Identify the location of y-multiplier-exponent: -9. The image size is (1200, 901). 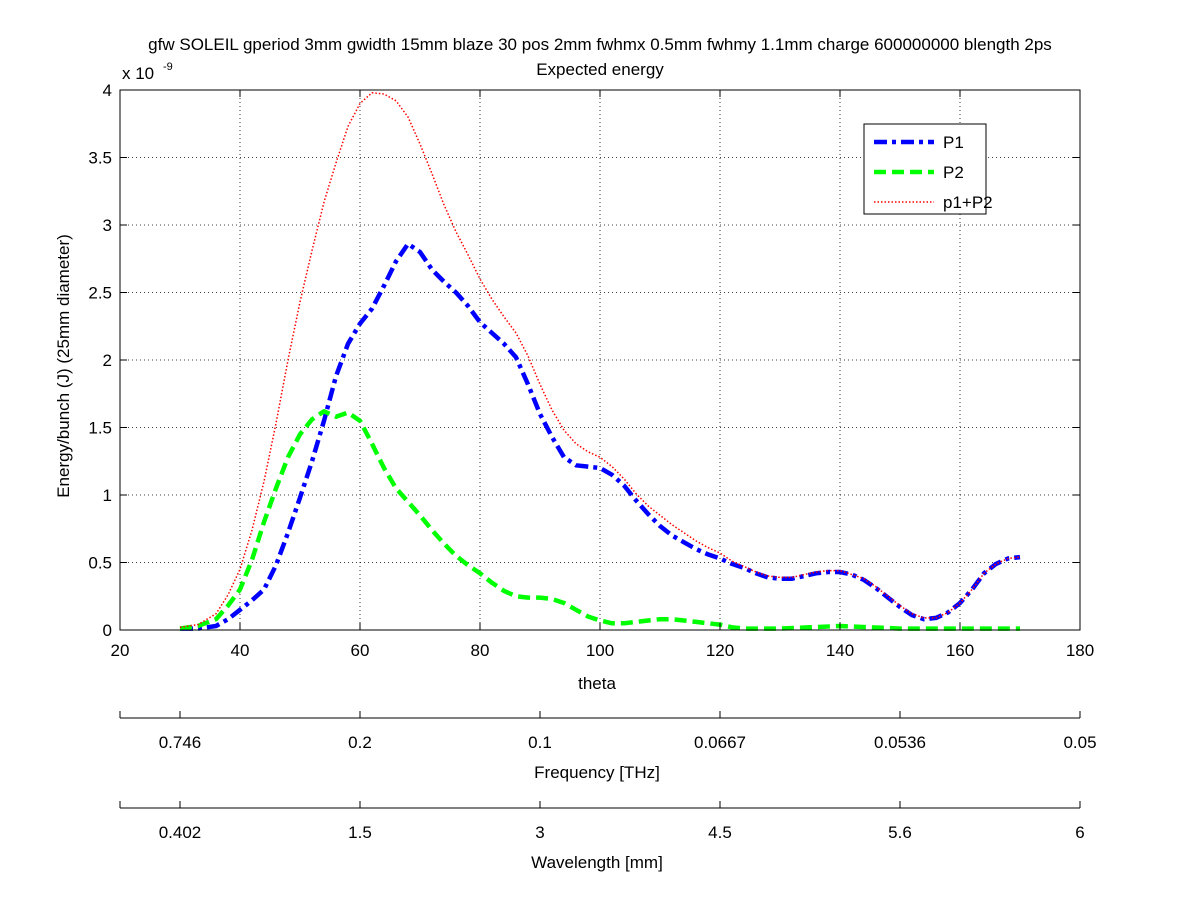
(168, 67).